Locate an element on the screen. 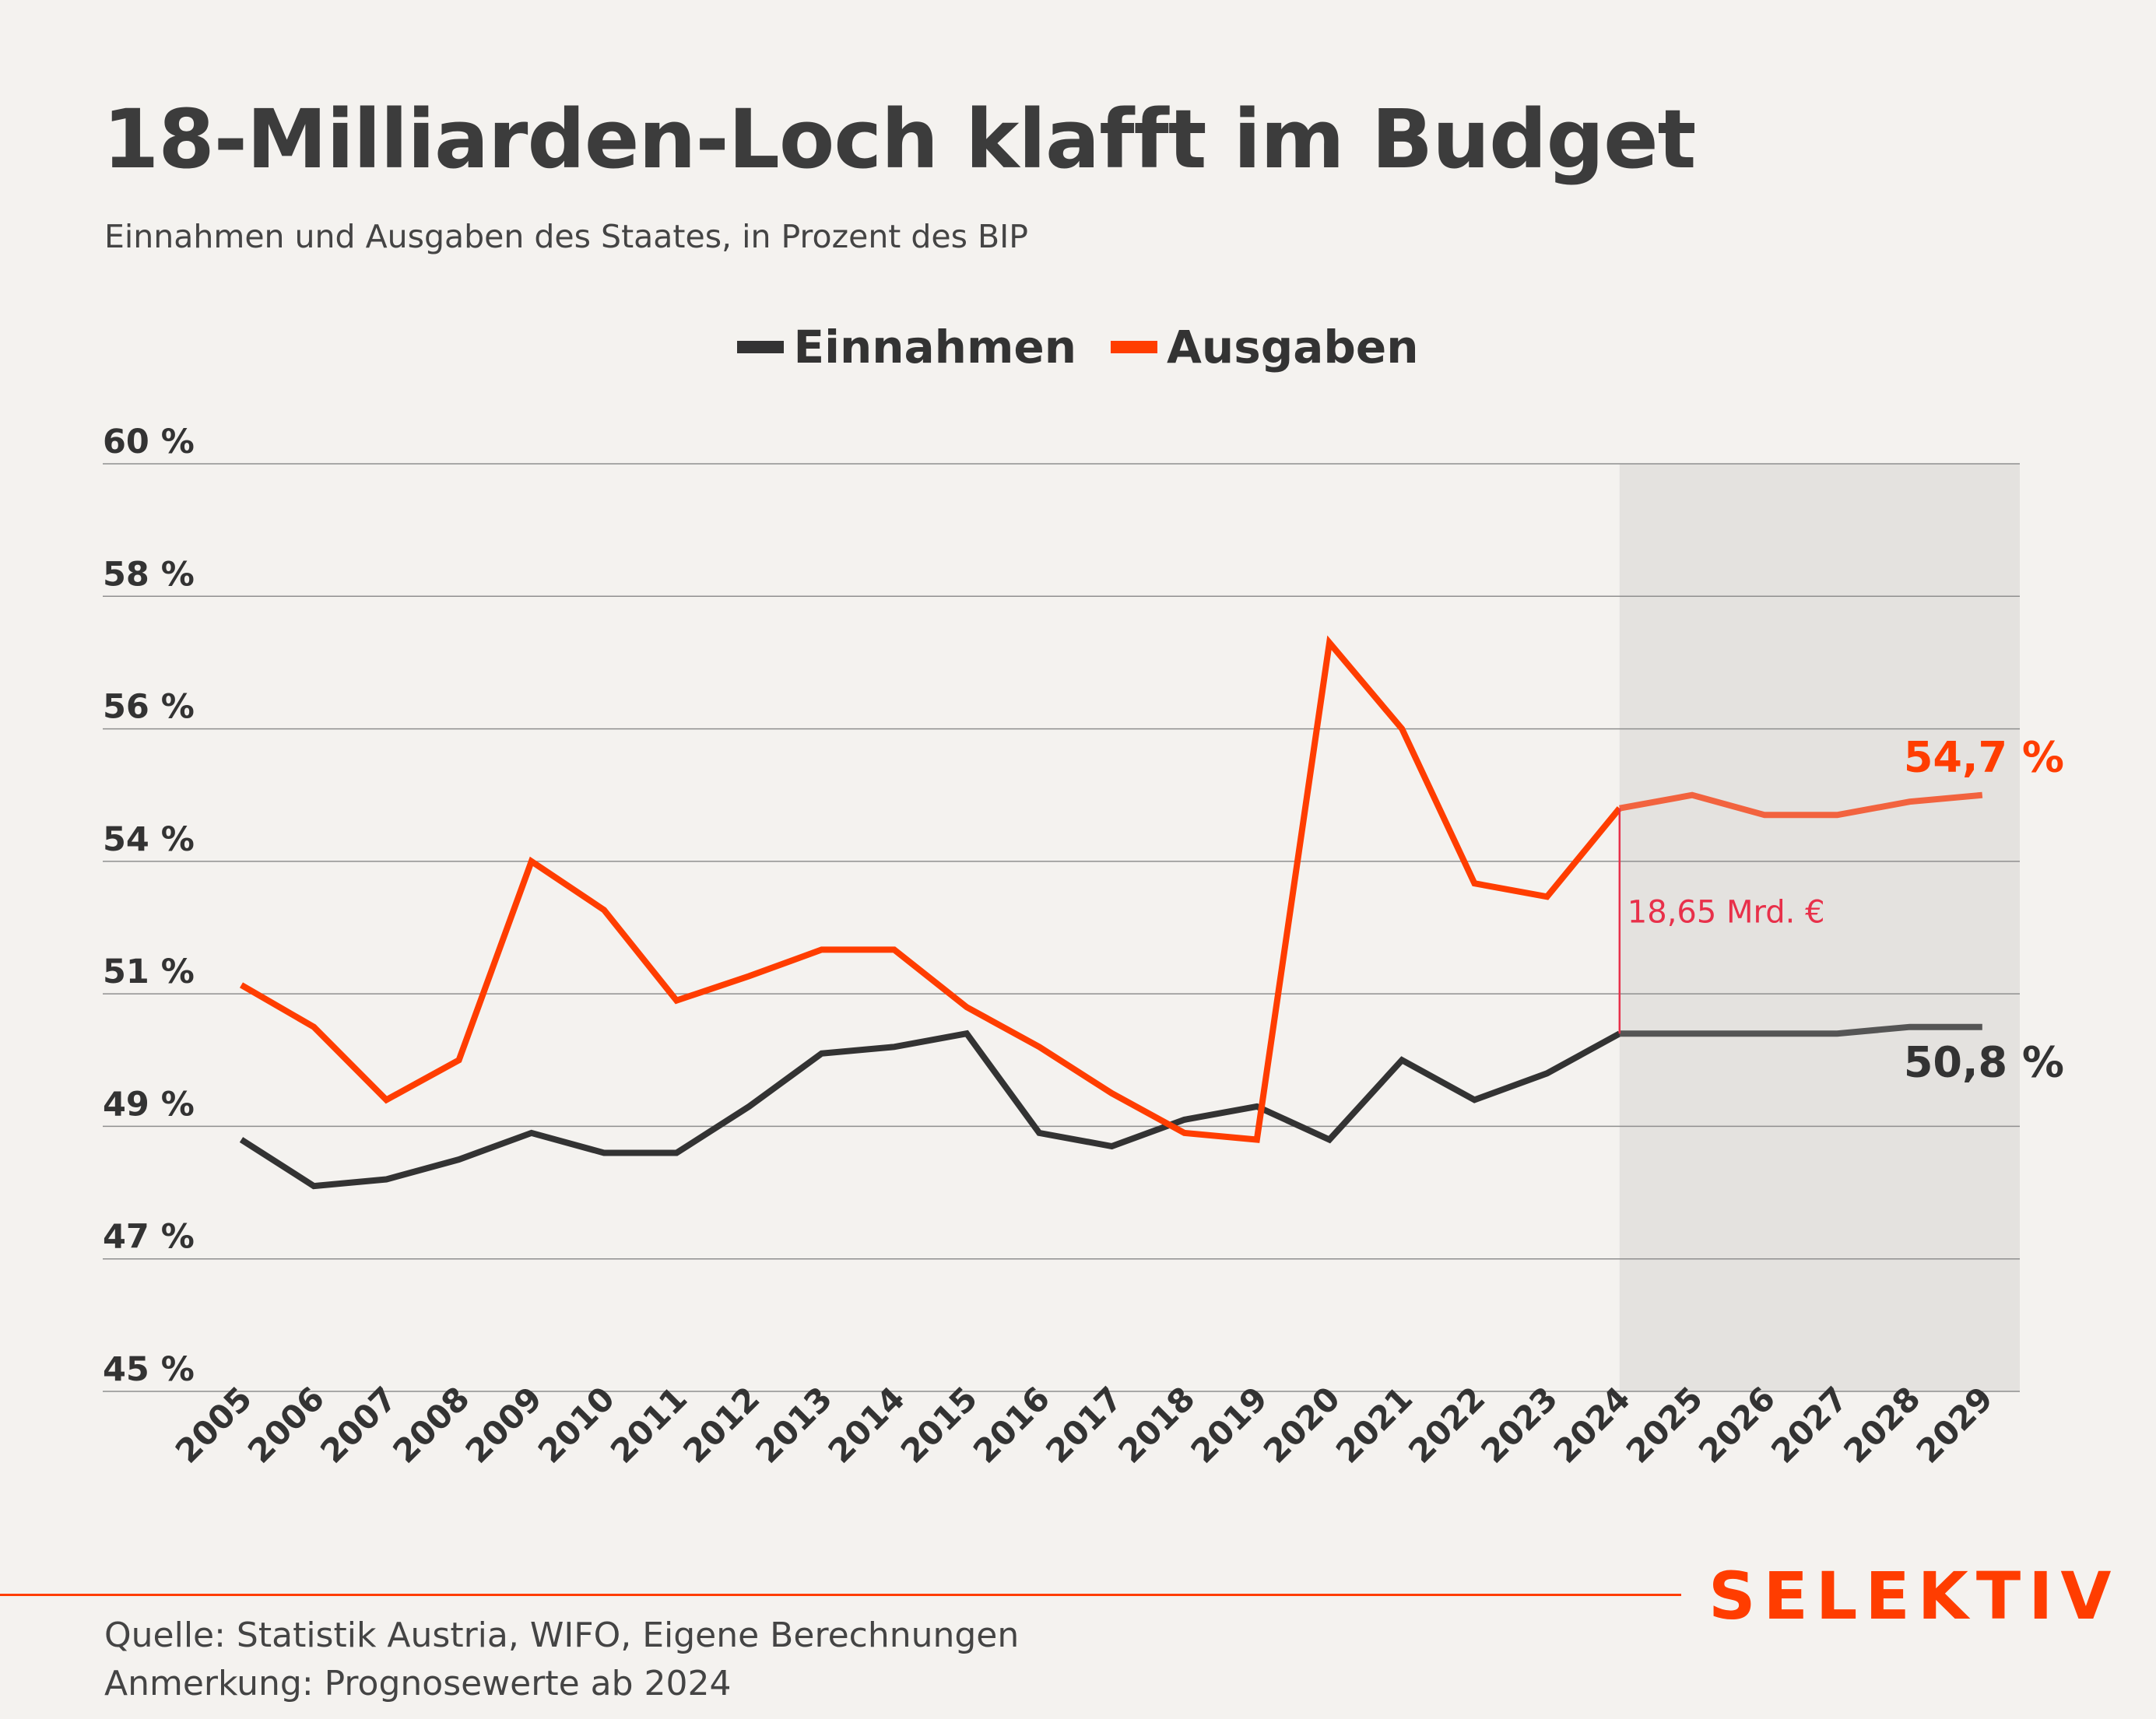 The width and height of the screenshot is (2156, 1719). x-tick-label: 2016 is located at coordinates (1011, 1424).